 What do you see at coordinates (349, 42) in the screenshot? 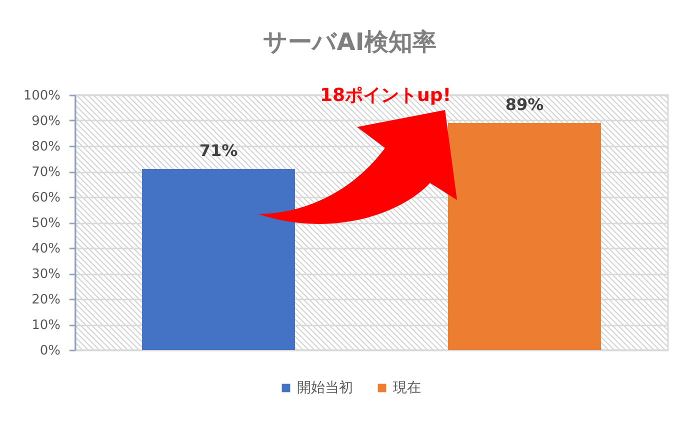
I see `chart-title: サーバAI検知率` at bounding box center [349, 42].